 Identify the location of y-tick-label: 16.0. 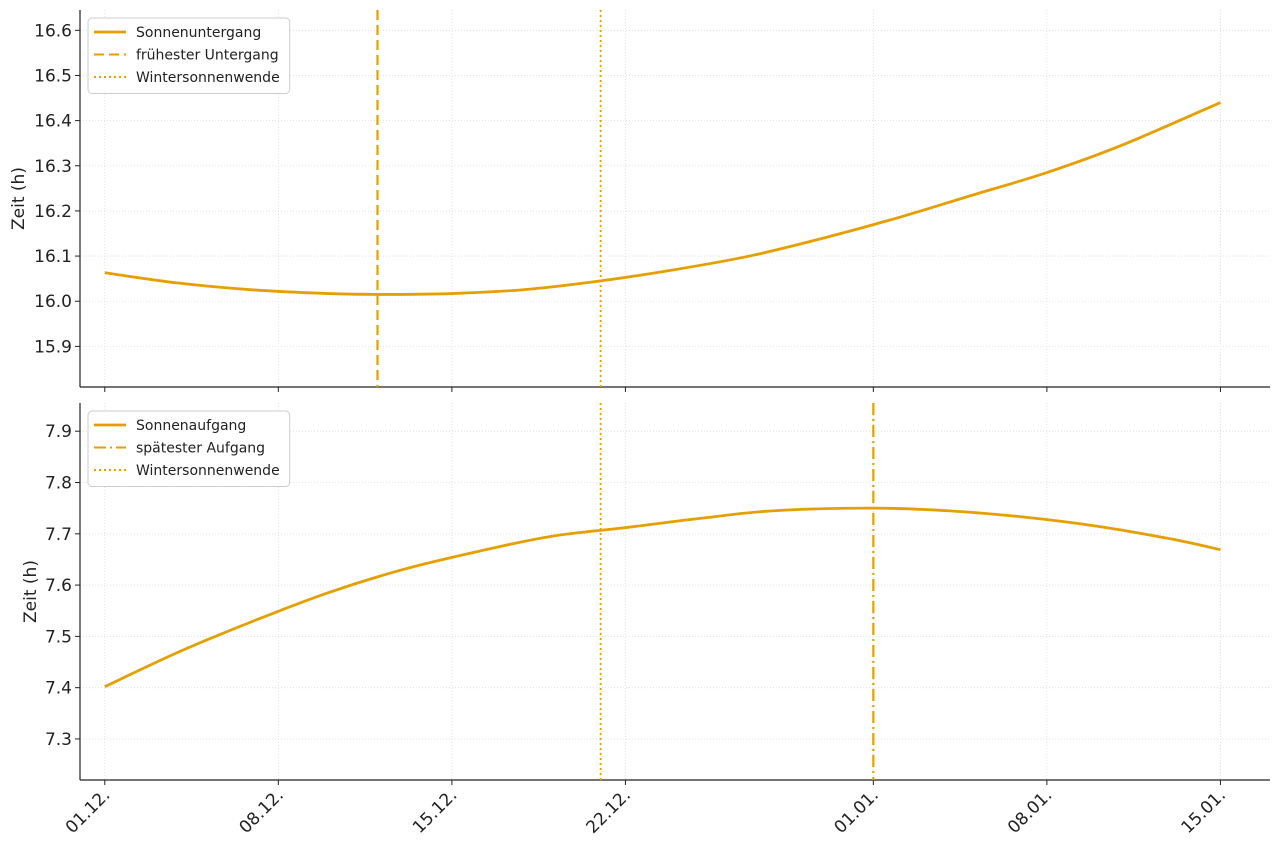
(53, 302).